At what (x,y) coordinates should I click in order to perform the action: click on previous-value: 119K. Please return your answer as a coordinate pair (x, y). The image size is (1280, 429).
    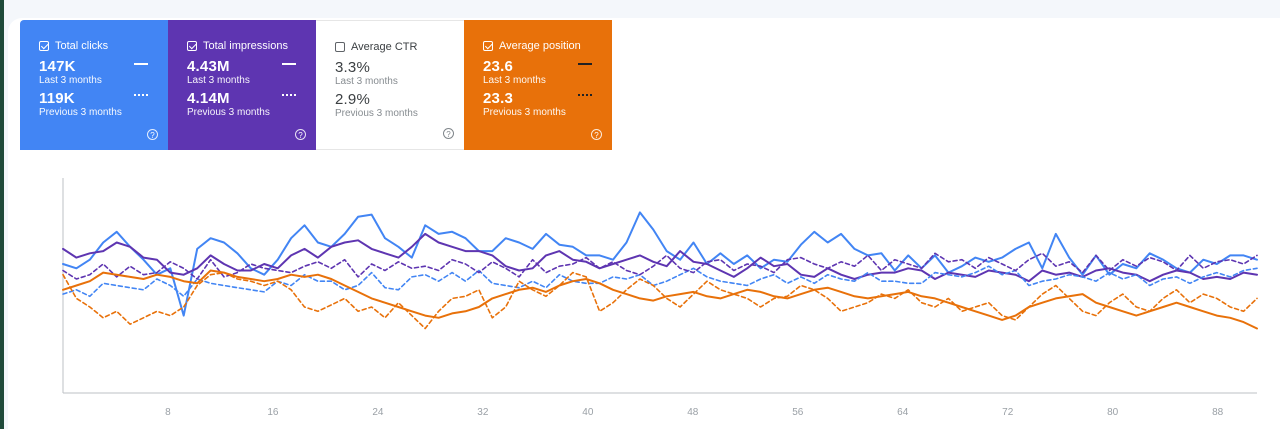
    Looking at the image, I should click on (57, 98).